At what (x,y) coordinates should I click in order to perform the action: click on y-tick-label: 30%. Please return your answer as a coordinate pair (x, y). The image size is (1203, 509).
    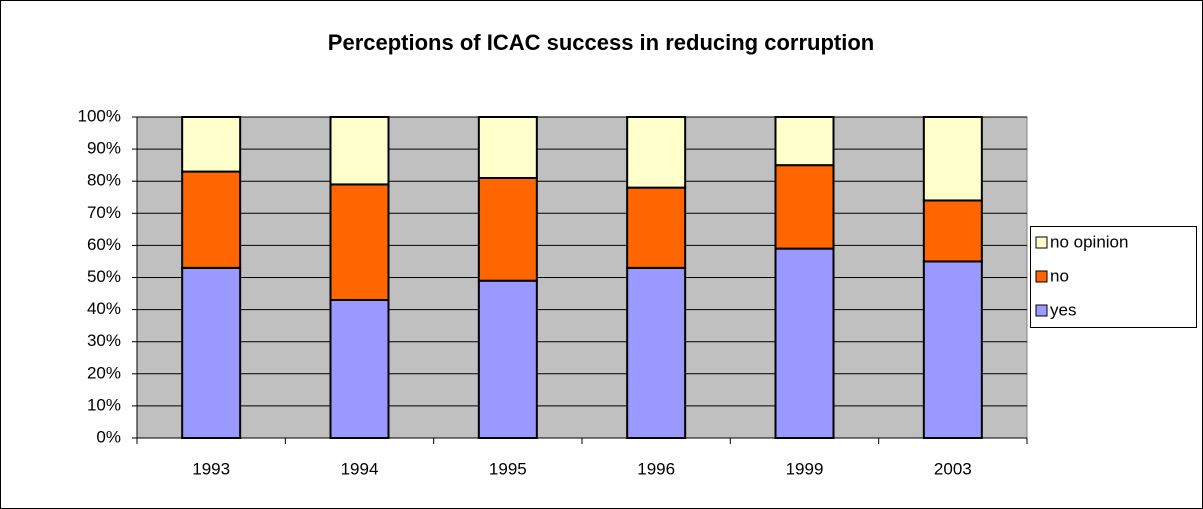
    Looking at the image, I should click on (104, 340).